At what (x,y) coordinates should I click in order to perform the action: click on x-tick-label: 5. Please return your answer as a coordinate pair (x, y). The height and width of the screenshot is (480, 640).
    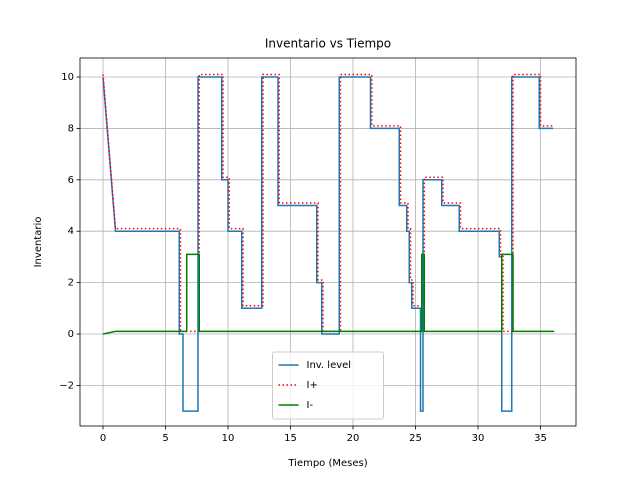
    Looking at the image, I should click on (165, 438).